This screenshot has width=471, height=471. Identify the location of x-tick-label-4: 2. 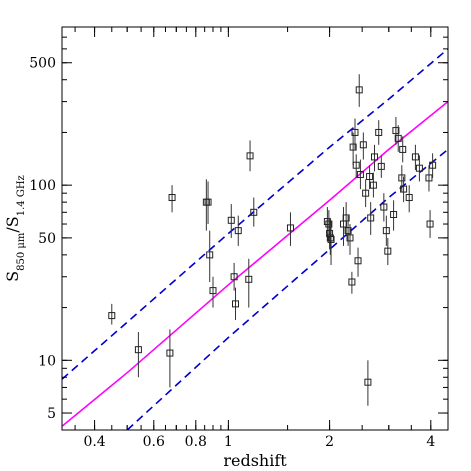
(329, 442).